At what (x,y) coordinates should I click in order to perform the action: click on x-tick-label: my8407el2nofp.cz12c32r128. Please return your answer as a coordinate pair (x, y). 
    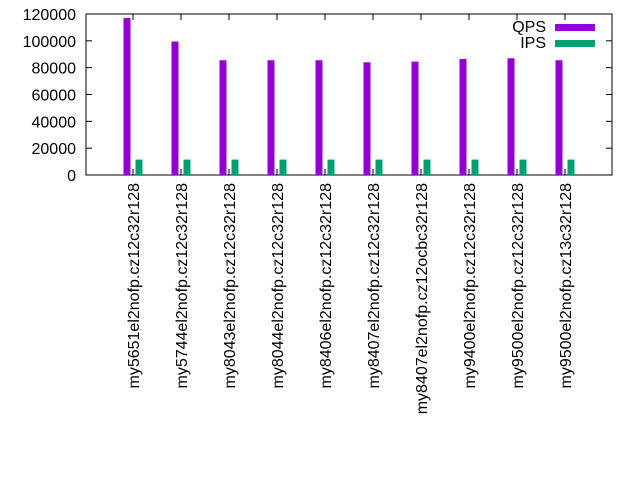
    Looking at the image, I should click on (374, 286).